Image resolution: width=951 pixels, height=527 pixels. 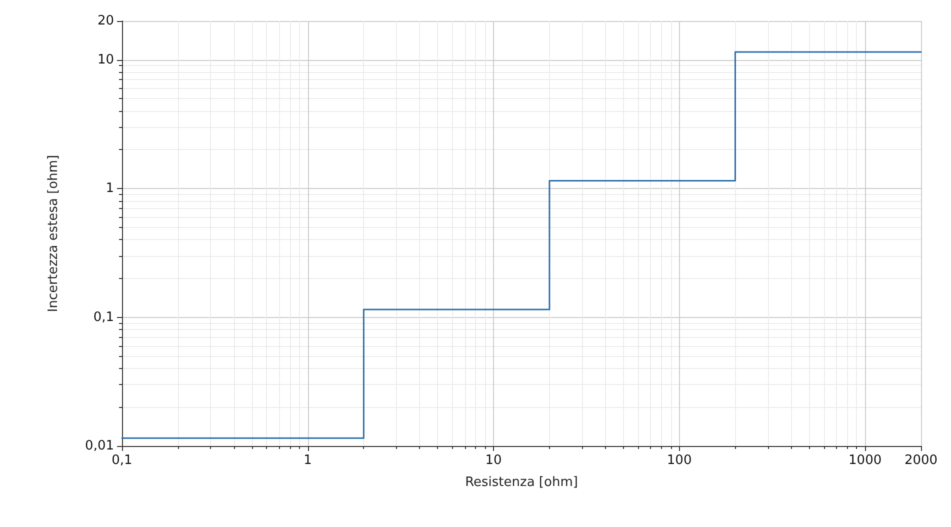 I want to click on x-tick-label: 100, so click(x=679, y=460).